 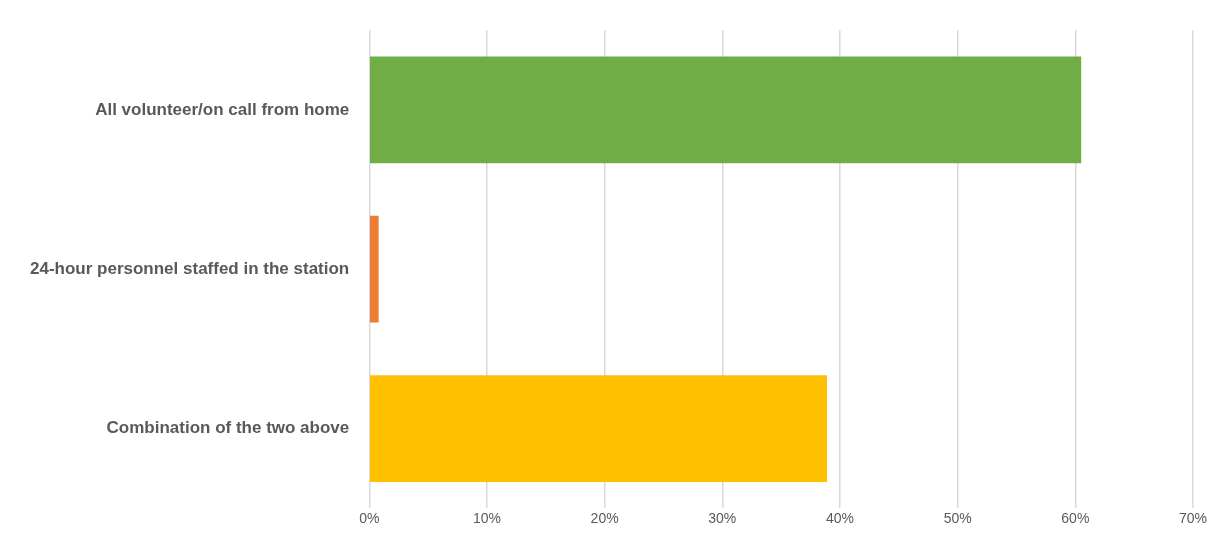 I want to click on x-tick-label: 10%, so click(x=486, y=518).